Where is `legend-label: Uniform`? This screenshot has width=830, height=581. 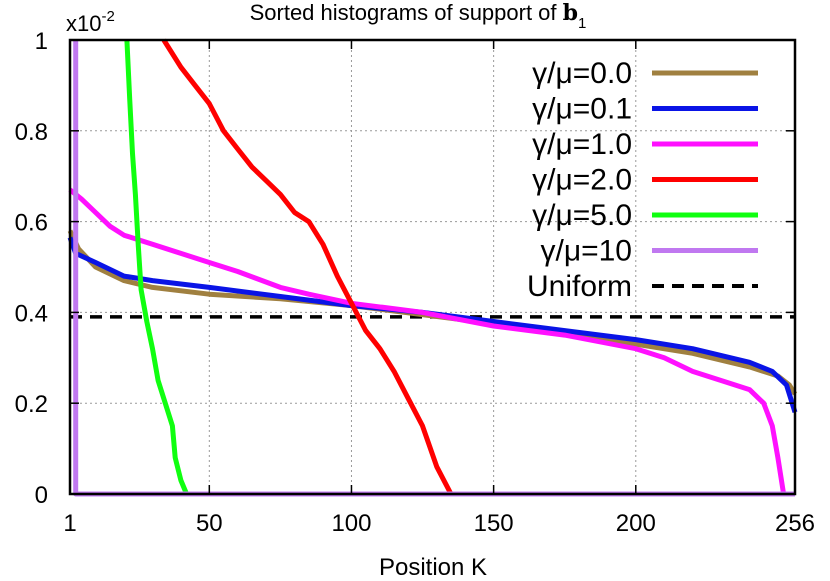 legend-label: Uniform is located at coordinates (579, 286).